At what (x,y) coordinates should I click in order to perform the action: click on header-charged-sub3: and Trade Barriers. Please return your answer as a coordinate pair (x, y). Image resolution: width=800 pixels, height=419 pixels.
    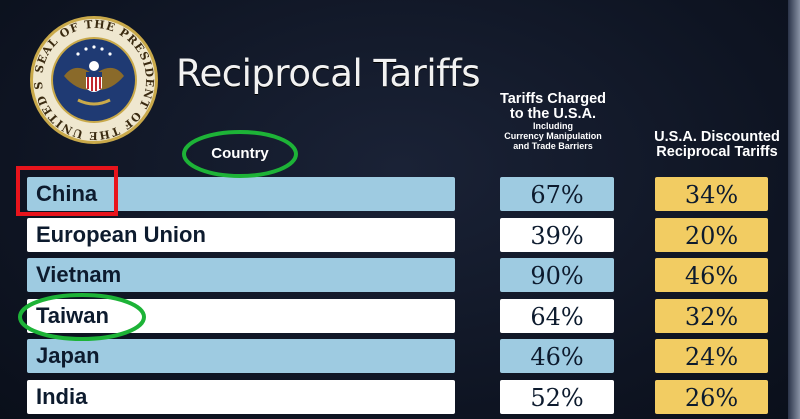
    Looking at the image, I should click on (553, 146).